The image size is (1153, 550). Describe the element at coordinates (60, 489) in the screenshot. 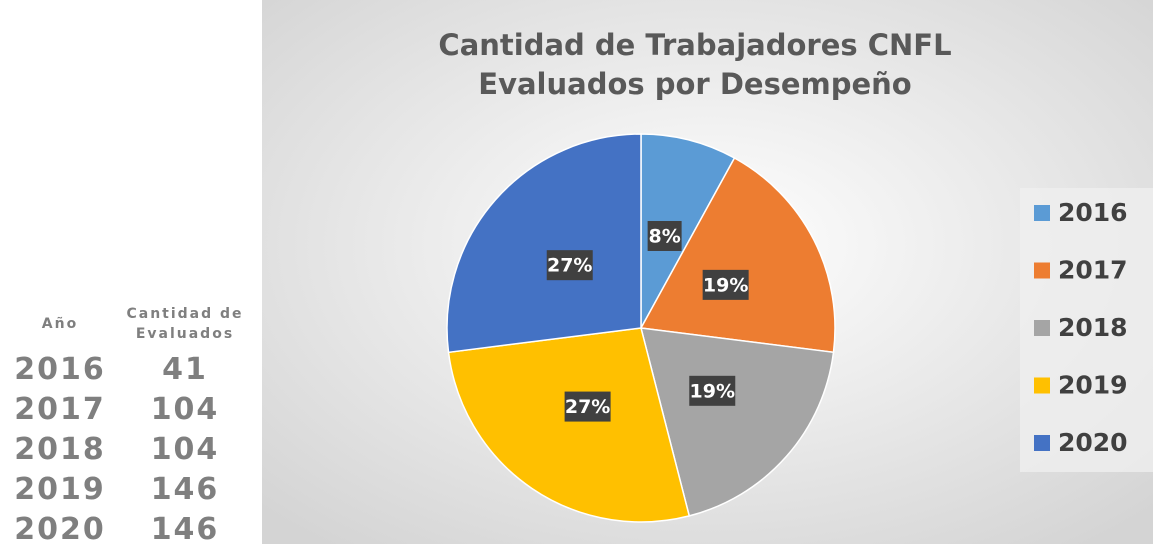

I see `table-cell: 2019` at that location.